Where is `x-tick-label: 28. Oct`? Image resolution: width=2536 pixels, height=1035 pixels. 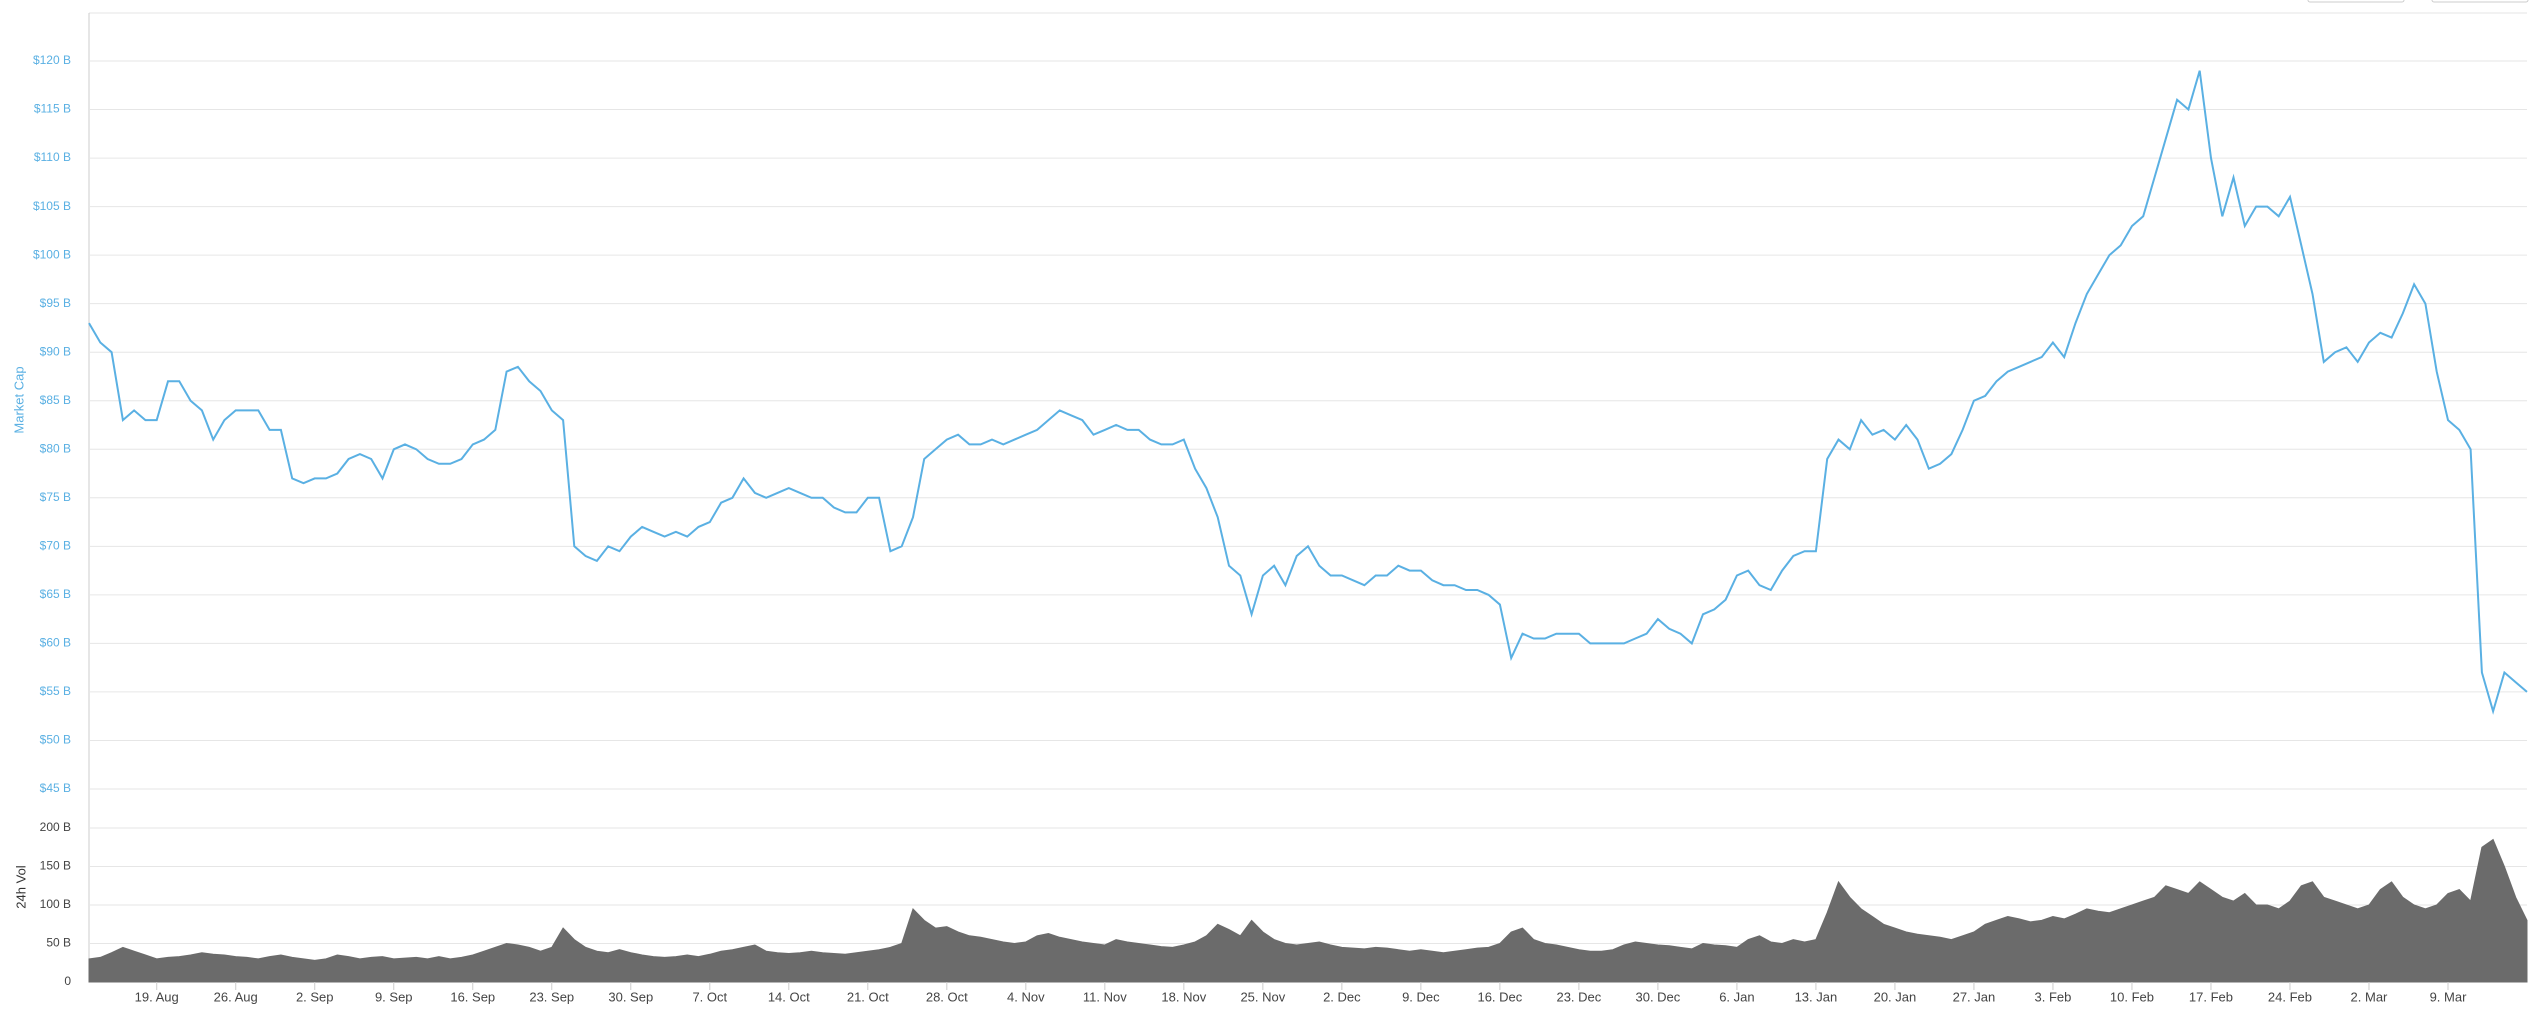 x-tick-label: 28. Oct is located at coordinates (947, 996).